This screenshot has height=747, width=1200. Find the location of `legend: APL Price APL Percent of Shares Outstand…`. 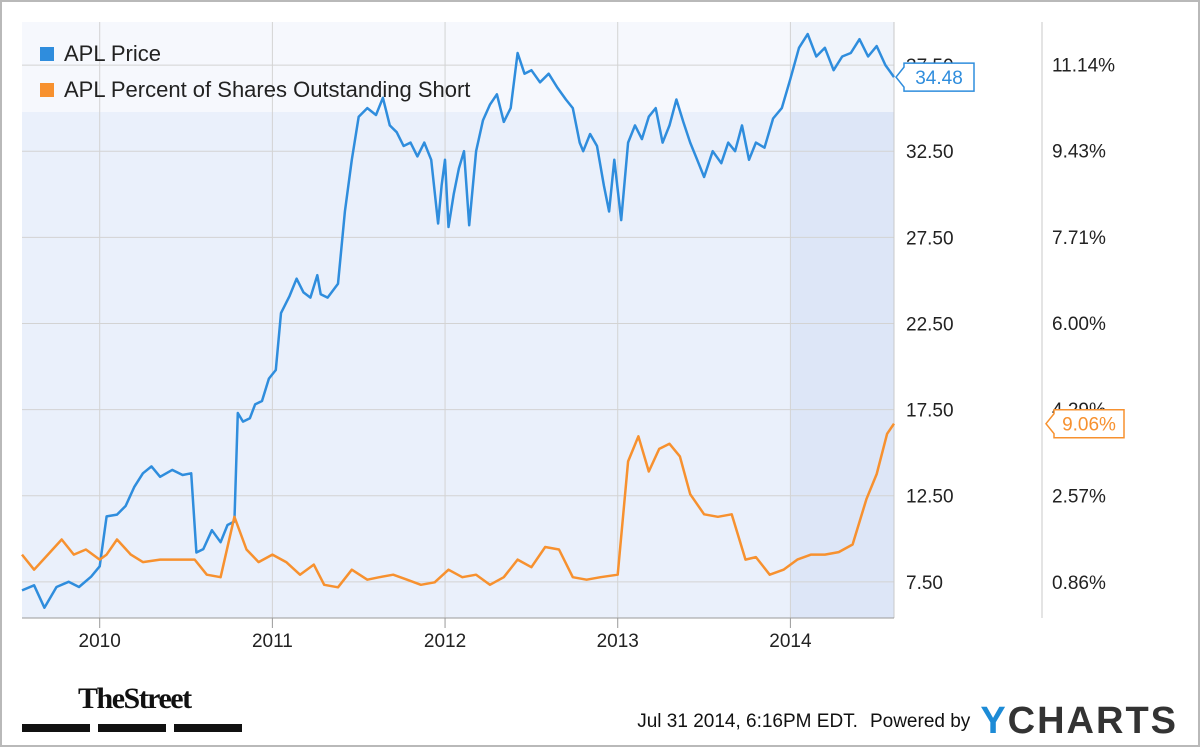

legend: APL Price APL Percent of Shares Outstand… is located at coordinates (255, 72).